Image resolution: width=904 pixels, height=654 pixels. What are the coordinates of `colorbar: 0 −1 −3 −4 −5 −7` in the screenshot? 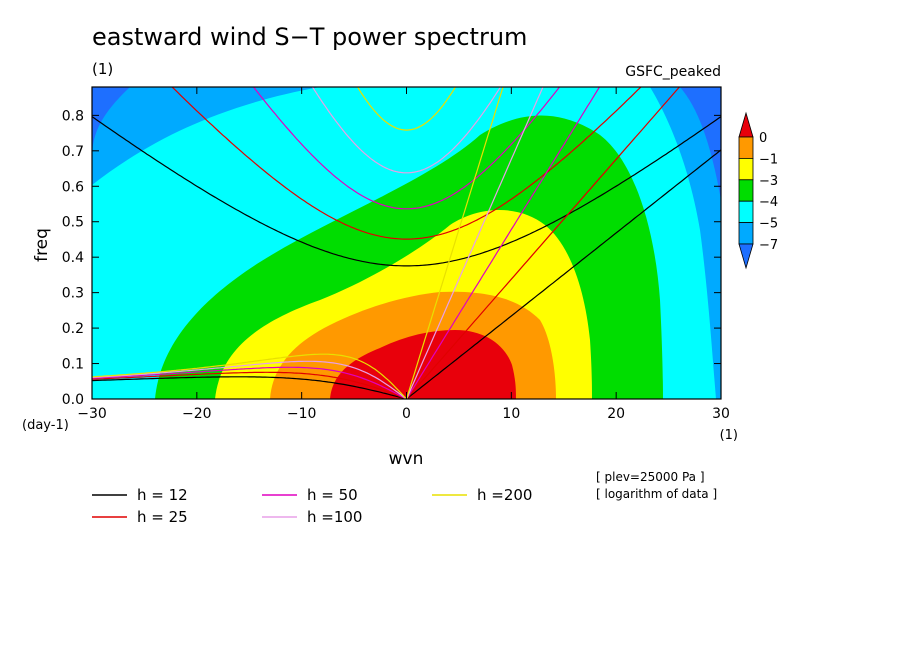 It's located at (758, 190).